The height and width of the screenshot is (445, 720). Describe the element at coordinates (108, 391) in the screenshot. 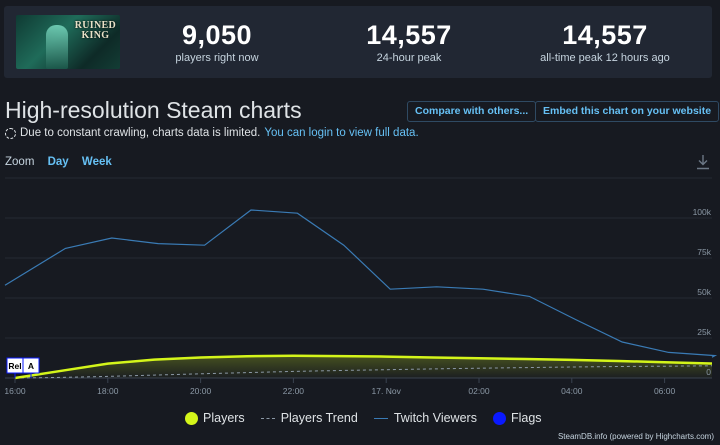

I see `x-tick-label: 18:00` at that location.